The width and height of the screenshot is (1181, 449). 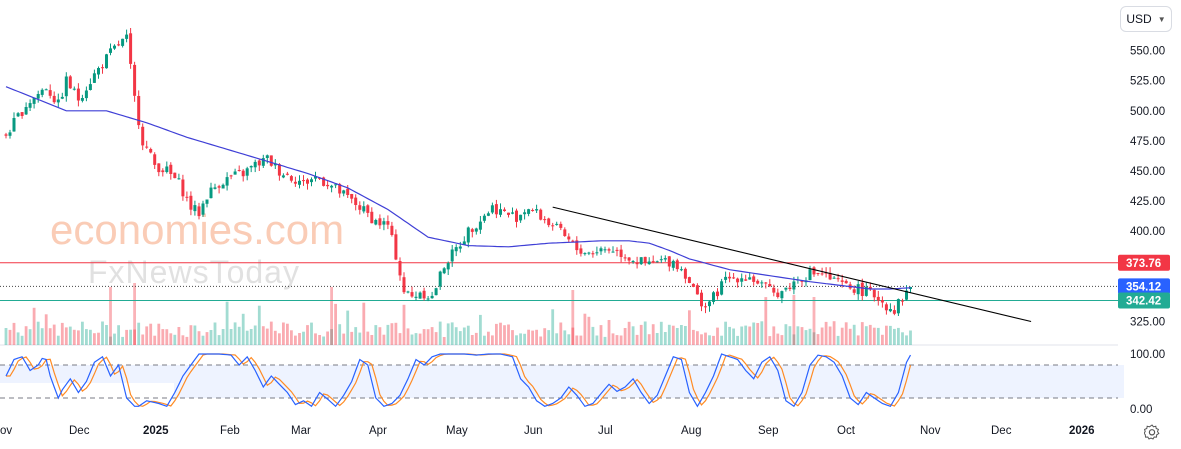 What do you see at coordinates (156, 431) in the screenshot?
I see `time-tick-label: 2025` at bounding box center [156, 431].